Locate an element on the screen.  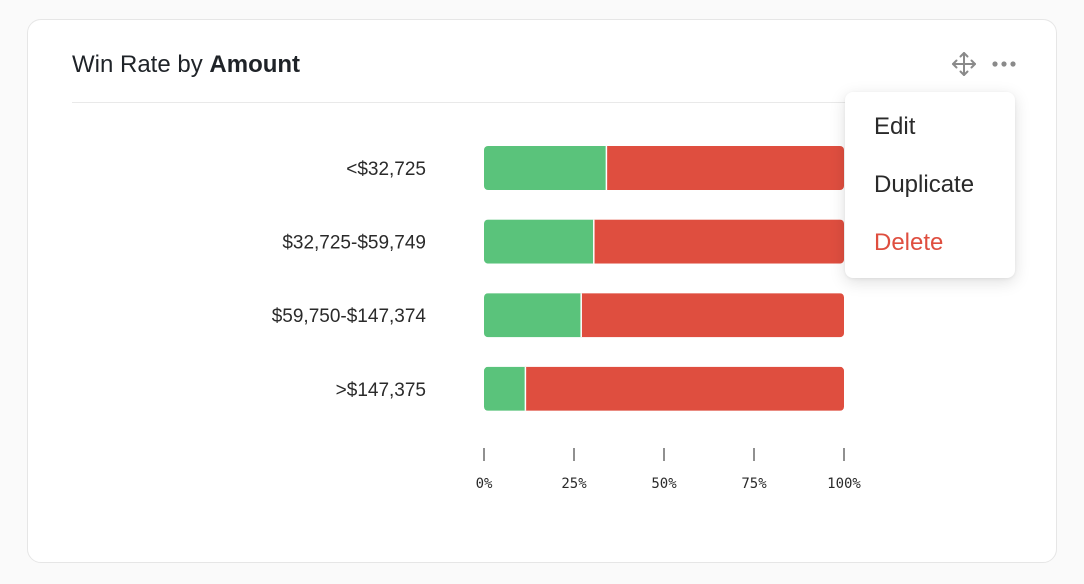
category-label: $59,750-$147,374 is located at coordinates (349, 316).